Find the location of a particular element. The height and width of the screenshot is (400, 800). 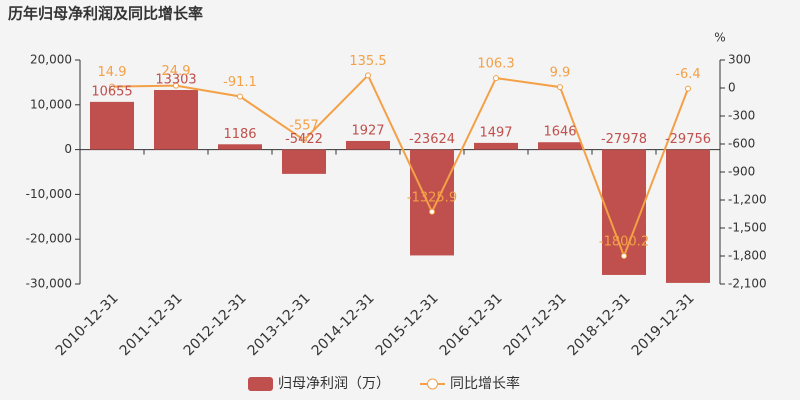

x-tick-label: 2016-12-31 is located at coordinates (471, 324).